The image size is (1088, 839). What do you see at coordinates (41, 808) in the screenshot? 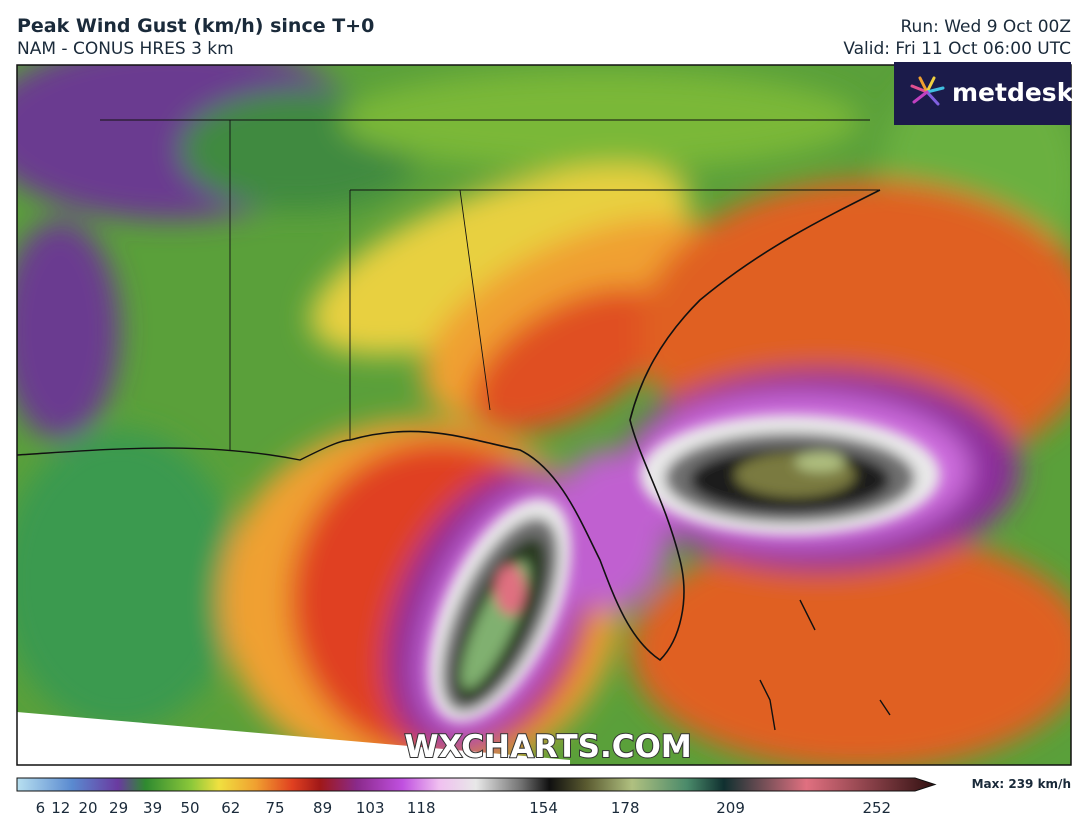
I see `colorbar-tick-label: 6` at bounding box center [41, 808].